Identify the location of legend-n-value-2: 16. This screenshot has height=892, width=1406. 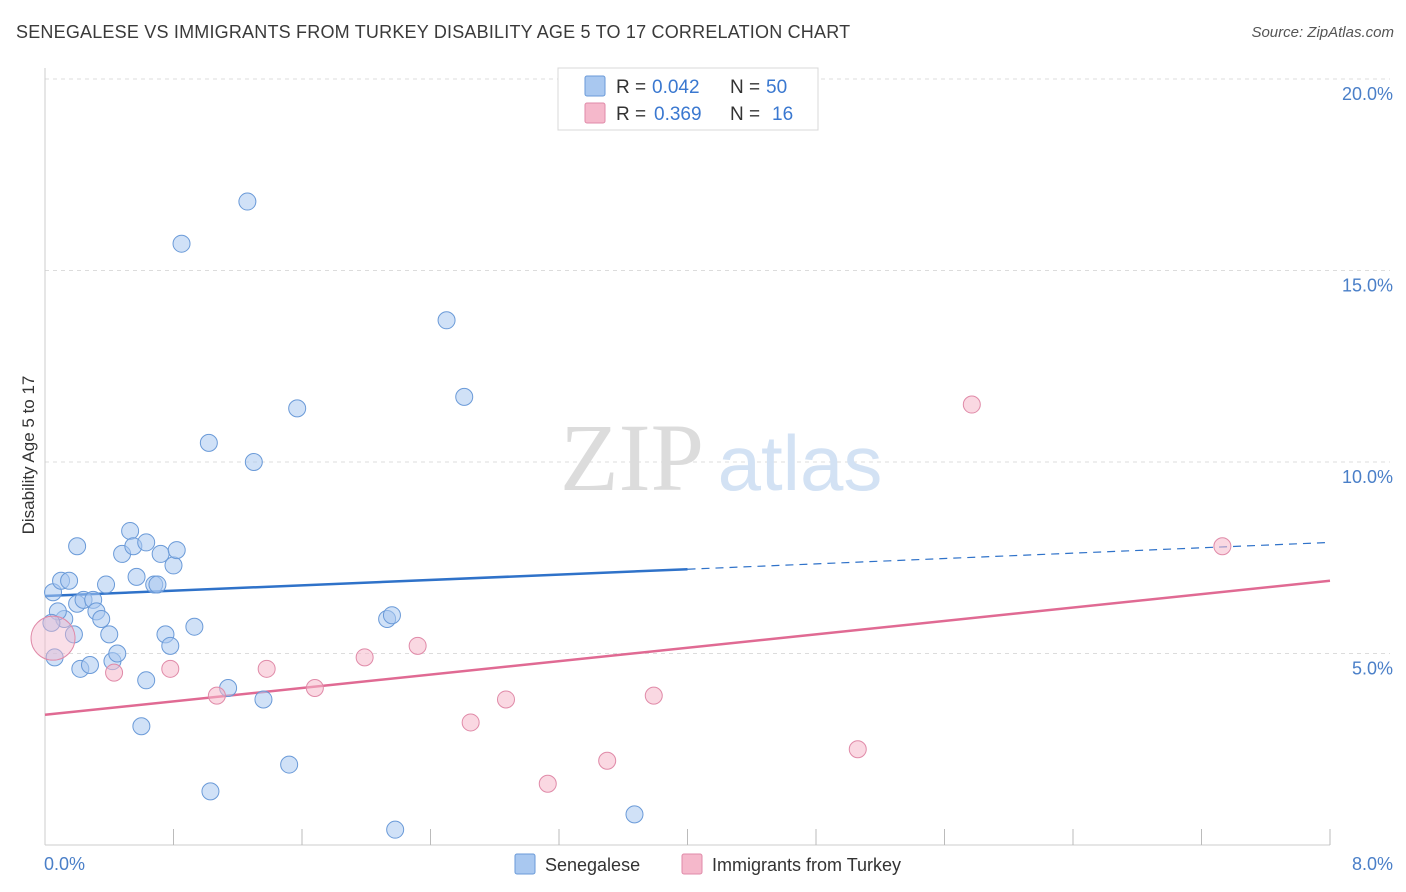
(782, 114).